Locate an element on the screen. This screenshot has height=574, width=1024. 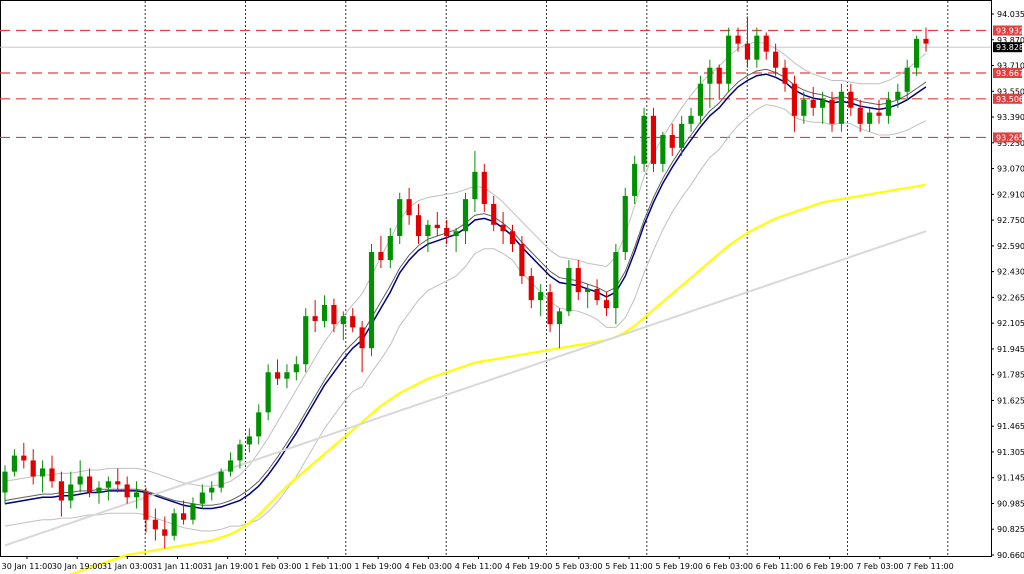
price-tick-label: 93.710 is located at coordinates (1010, 66).